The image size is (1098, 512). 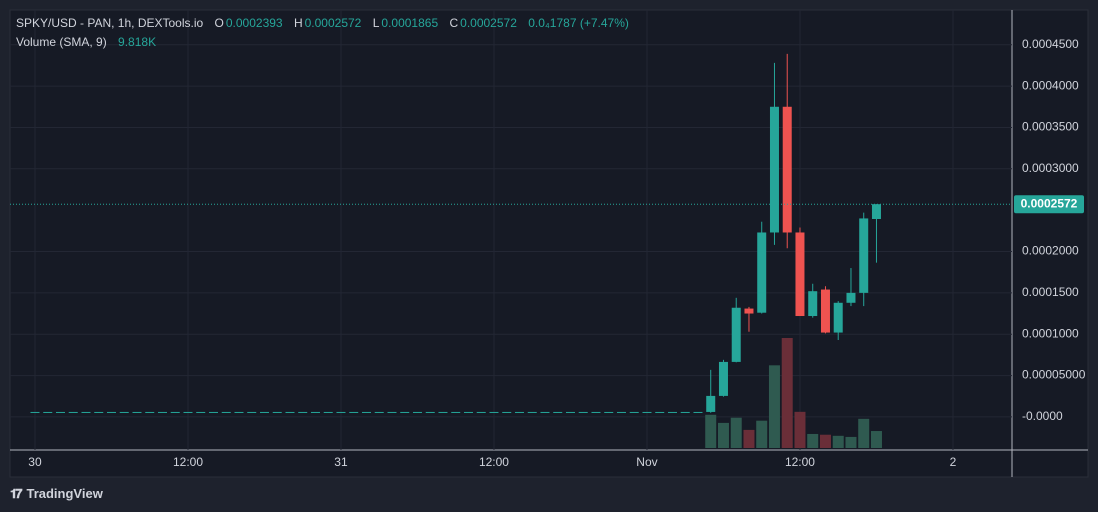 I want to click on symbol-title: SPKY/USD - PAN, 1h, DEXTools.io, so click(x=110, y=23).